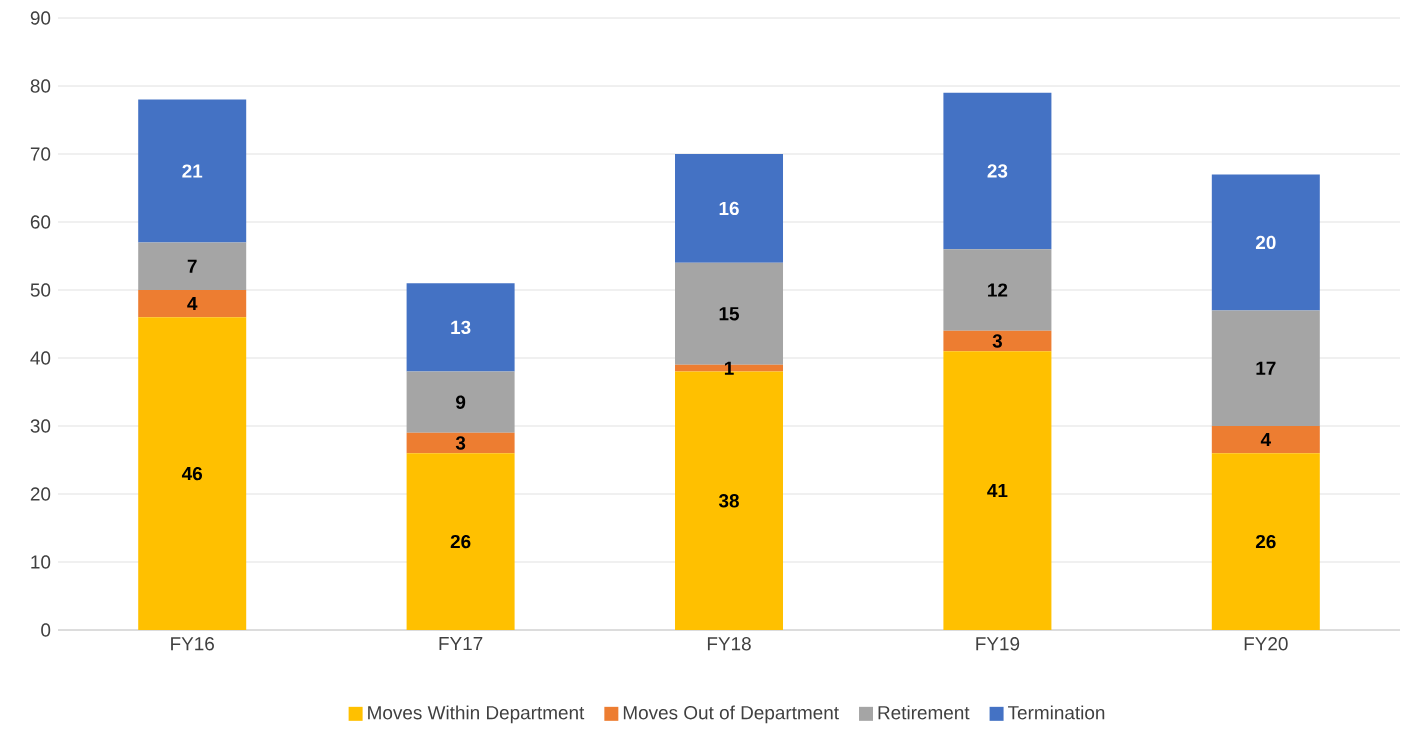 The height and width of the screenshot is (750, 1413). Describe the element at coordinates (1266, 644) in the screenshot. I see `x-tick-label: FY20` at that location.